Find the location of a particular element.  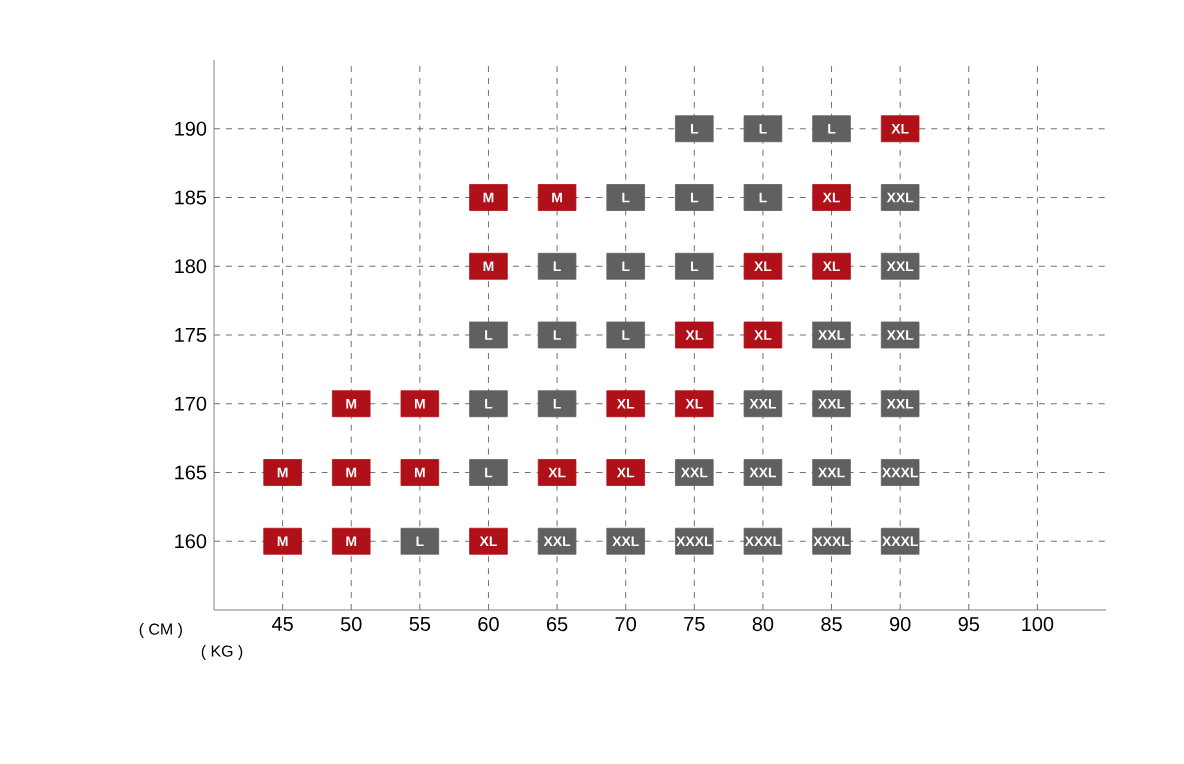

x-tick-label: 45 is located at coordinates (282, 624).